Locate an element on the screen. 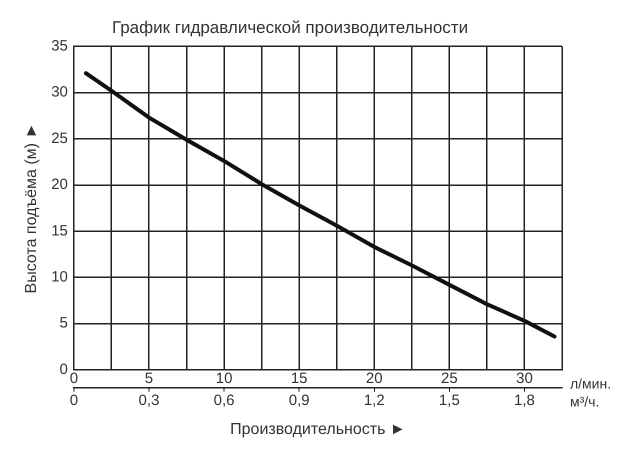 This screenshot has height=461, width=640. x-tick-label: 15 is located at coordinates (299, 378).